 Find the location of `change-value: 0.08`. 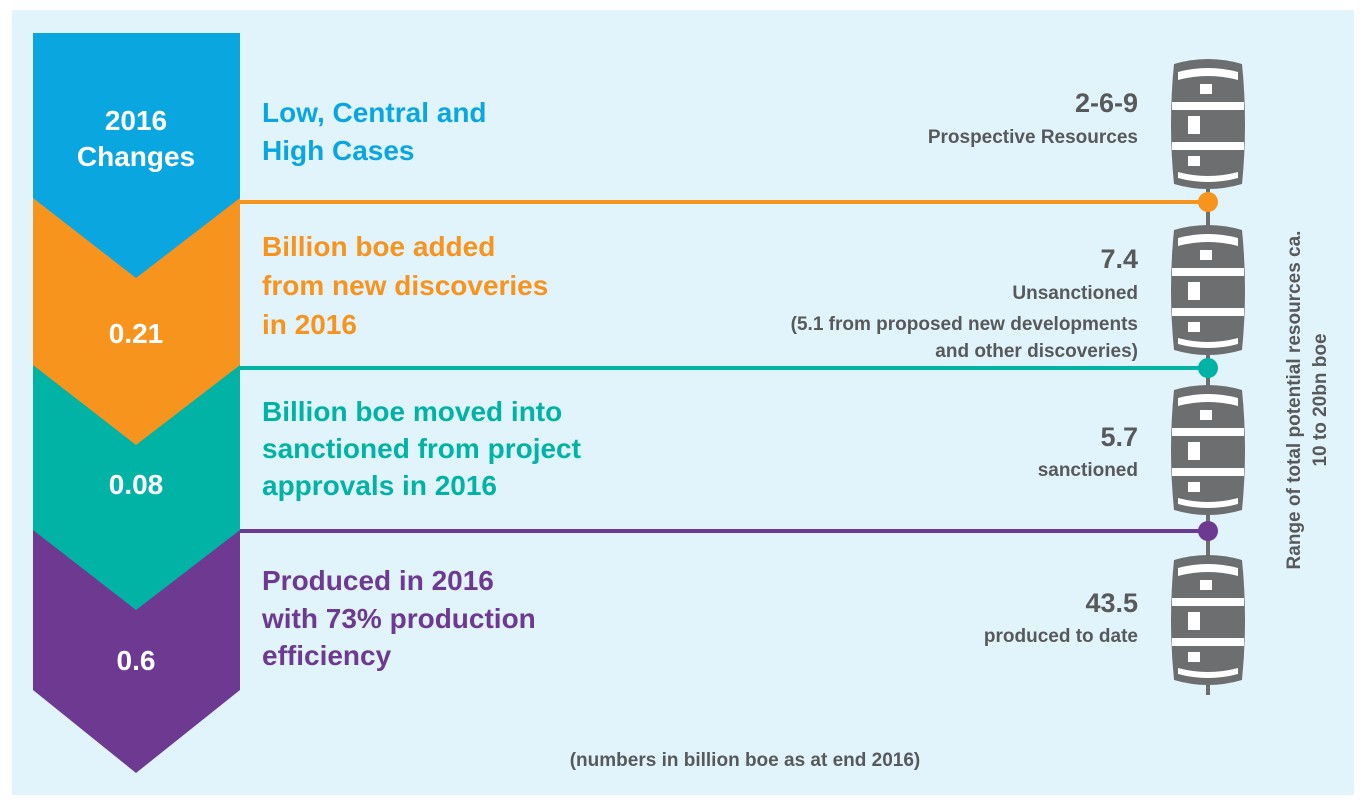

change-value: 0.08 is located at coordinates (136, 484).